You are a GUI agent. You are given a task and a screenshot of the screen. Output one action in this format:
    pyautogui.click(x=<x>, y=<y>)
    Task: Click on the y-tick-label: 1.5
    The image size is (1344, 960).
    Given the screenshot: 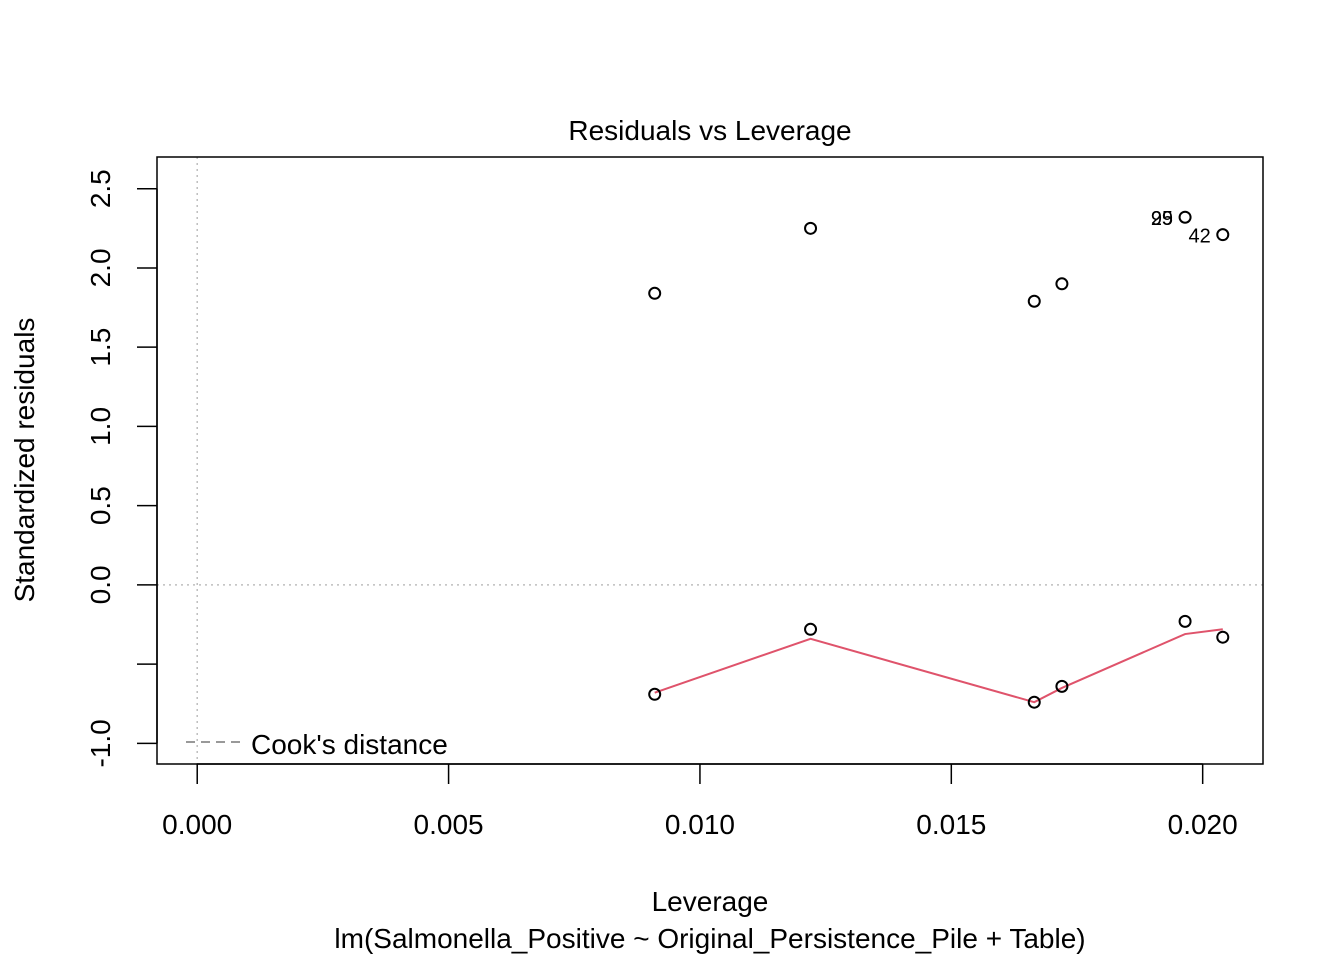 What is the action you would take?
    pyautogui.click(x=100, y=347)
    